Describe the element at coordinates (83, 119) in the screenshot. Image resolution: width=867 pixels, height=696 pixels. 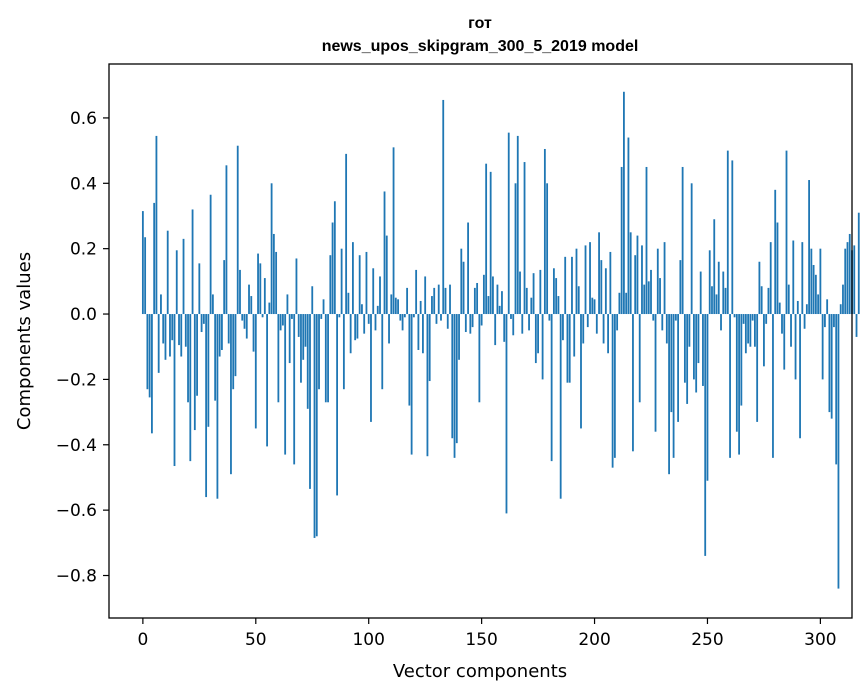
I see `y-tick-label: 0.6` at that location.